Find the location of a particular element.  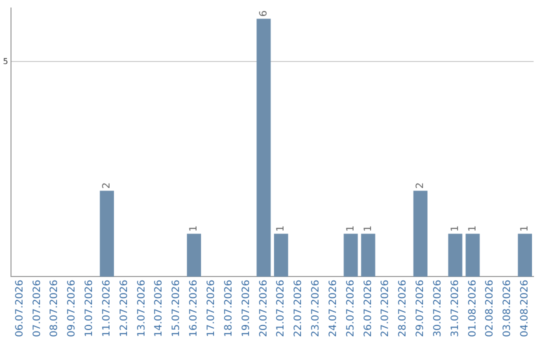

x-tick-label: 15.07.2026 is located at coordinates (176, 309).